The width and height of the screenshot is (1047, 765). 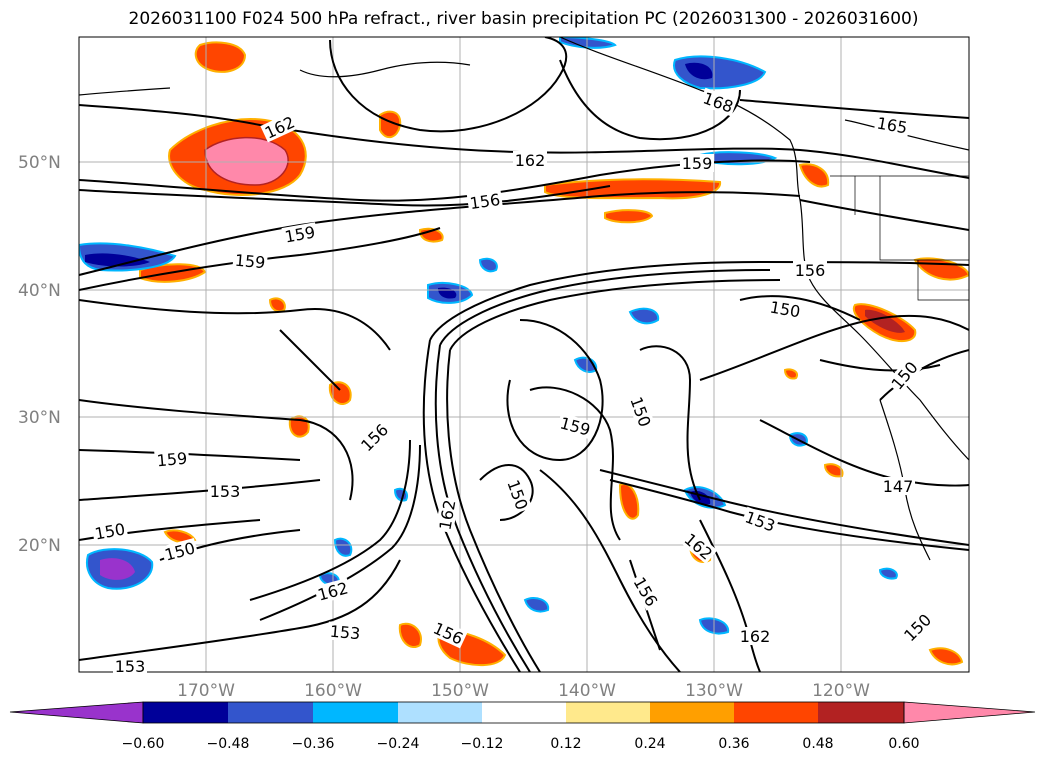 I want to click on lon-label-130w: 130°W, so click(x=714, y=691).